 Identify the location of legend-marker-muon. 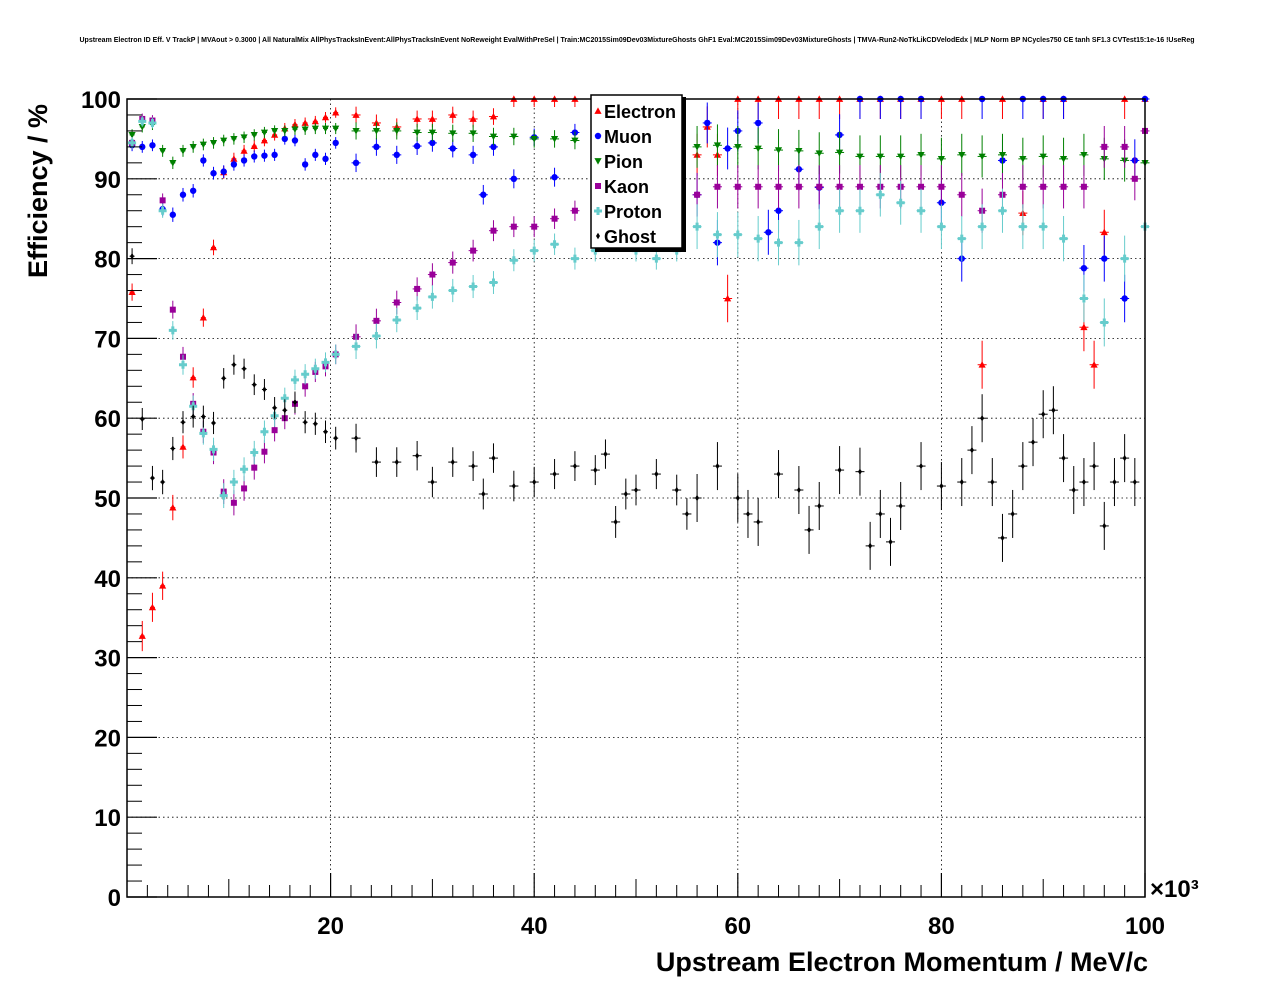
(598, 136).